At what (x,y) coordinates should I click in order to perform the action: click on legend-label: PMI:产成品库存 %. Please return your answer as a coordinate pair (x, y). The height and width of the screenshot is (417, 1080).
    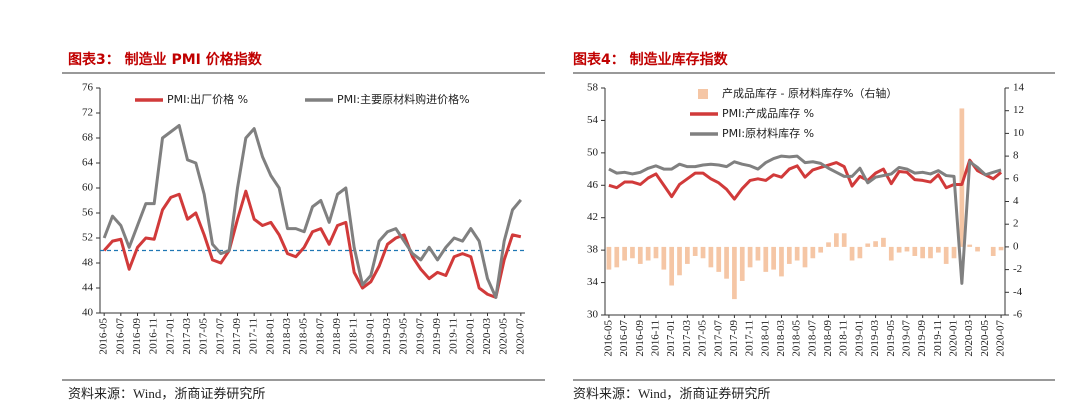
    Looking at the image, I should click on (768, 113).